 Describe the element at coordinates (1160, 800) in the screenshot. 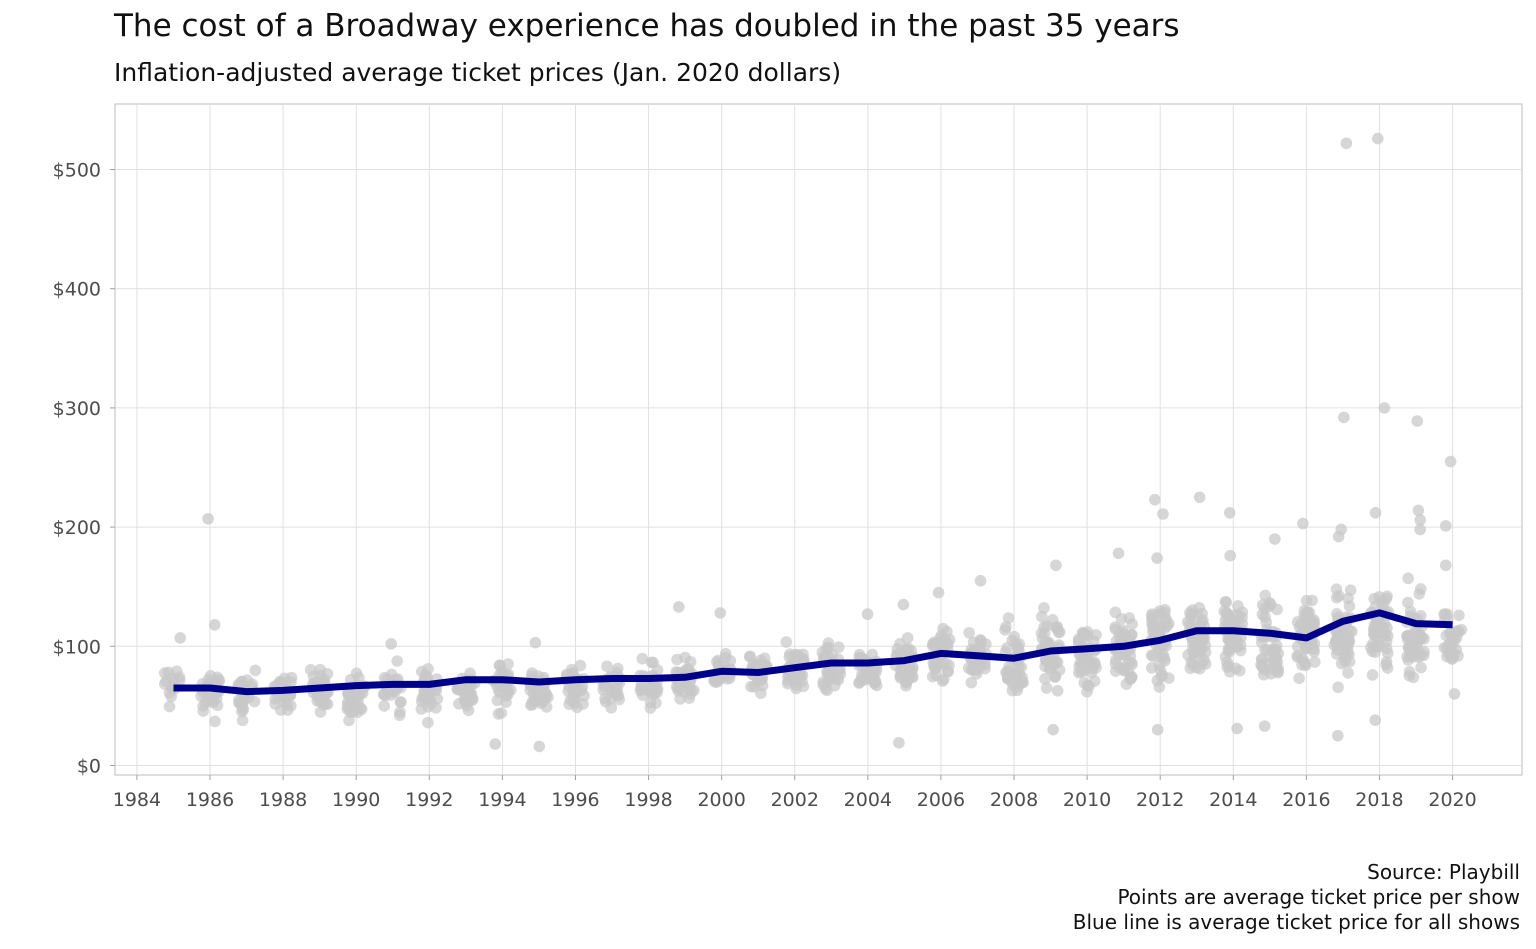

I see `x-tick-label: 2012` at that location.